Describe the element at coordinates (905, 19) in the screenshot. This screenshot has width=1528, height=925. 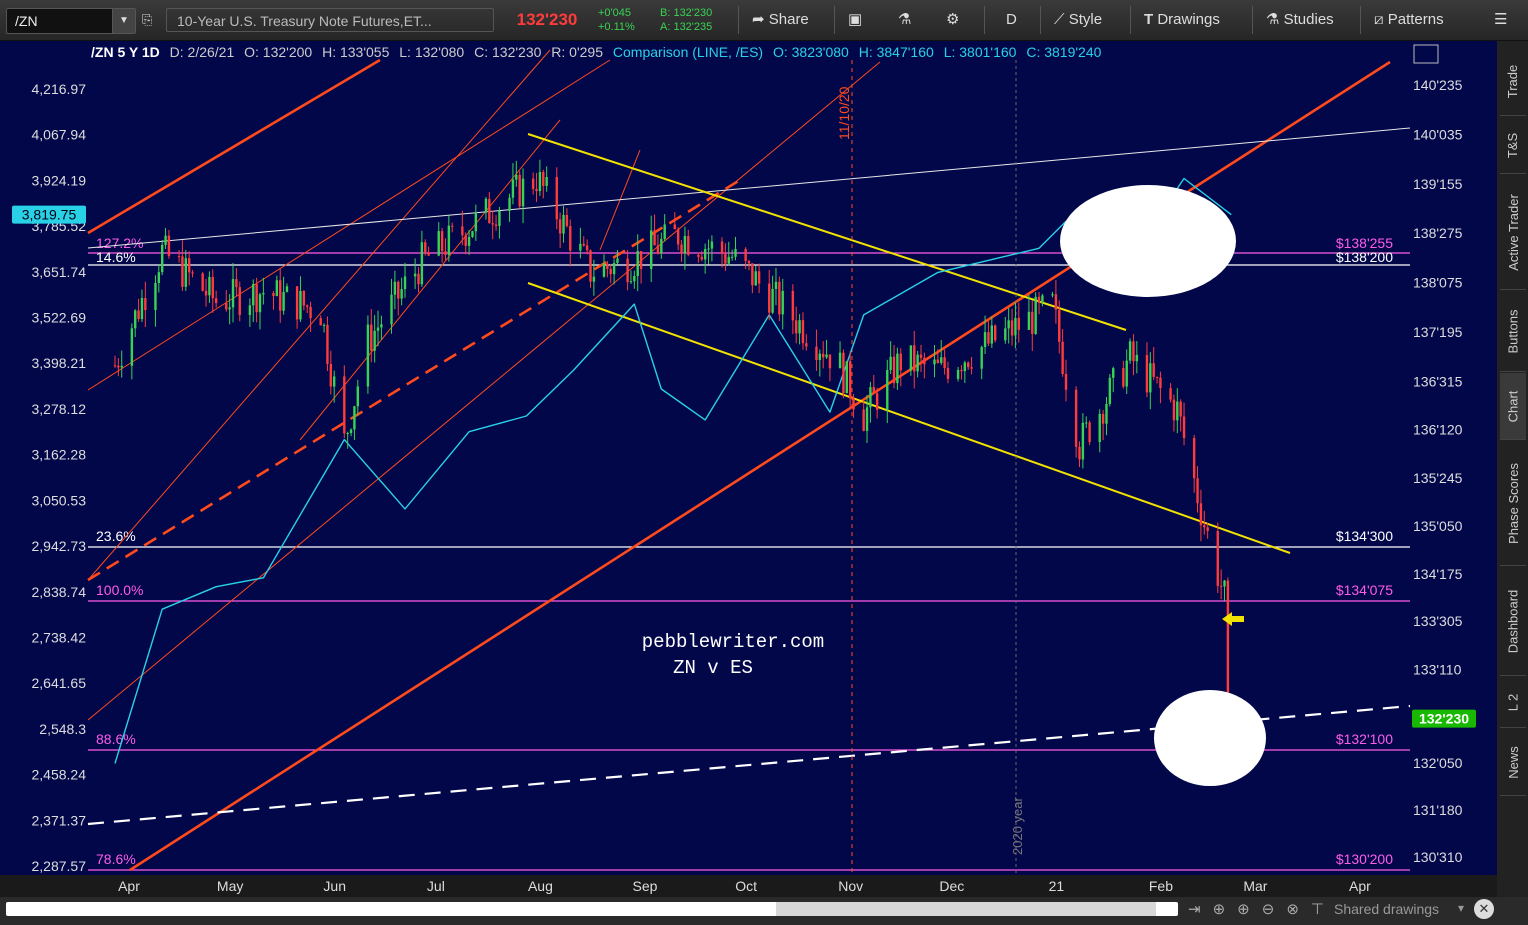
I see `flask-icon: ⚗` at that location.